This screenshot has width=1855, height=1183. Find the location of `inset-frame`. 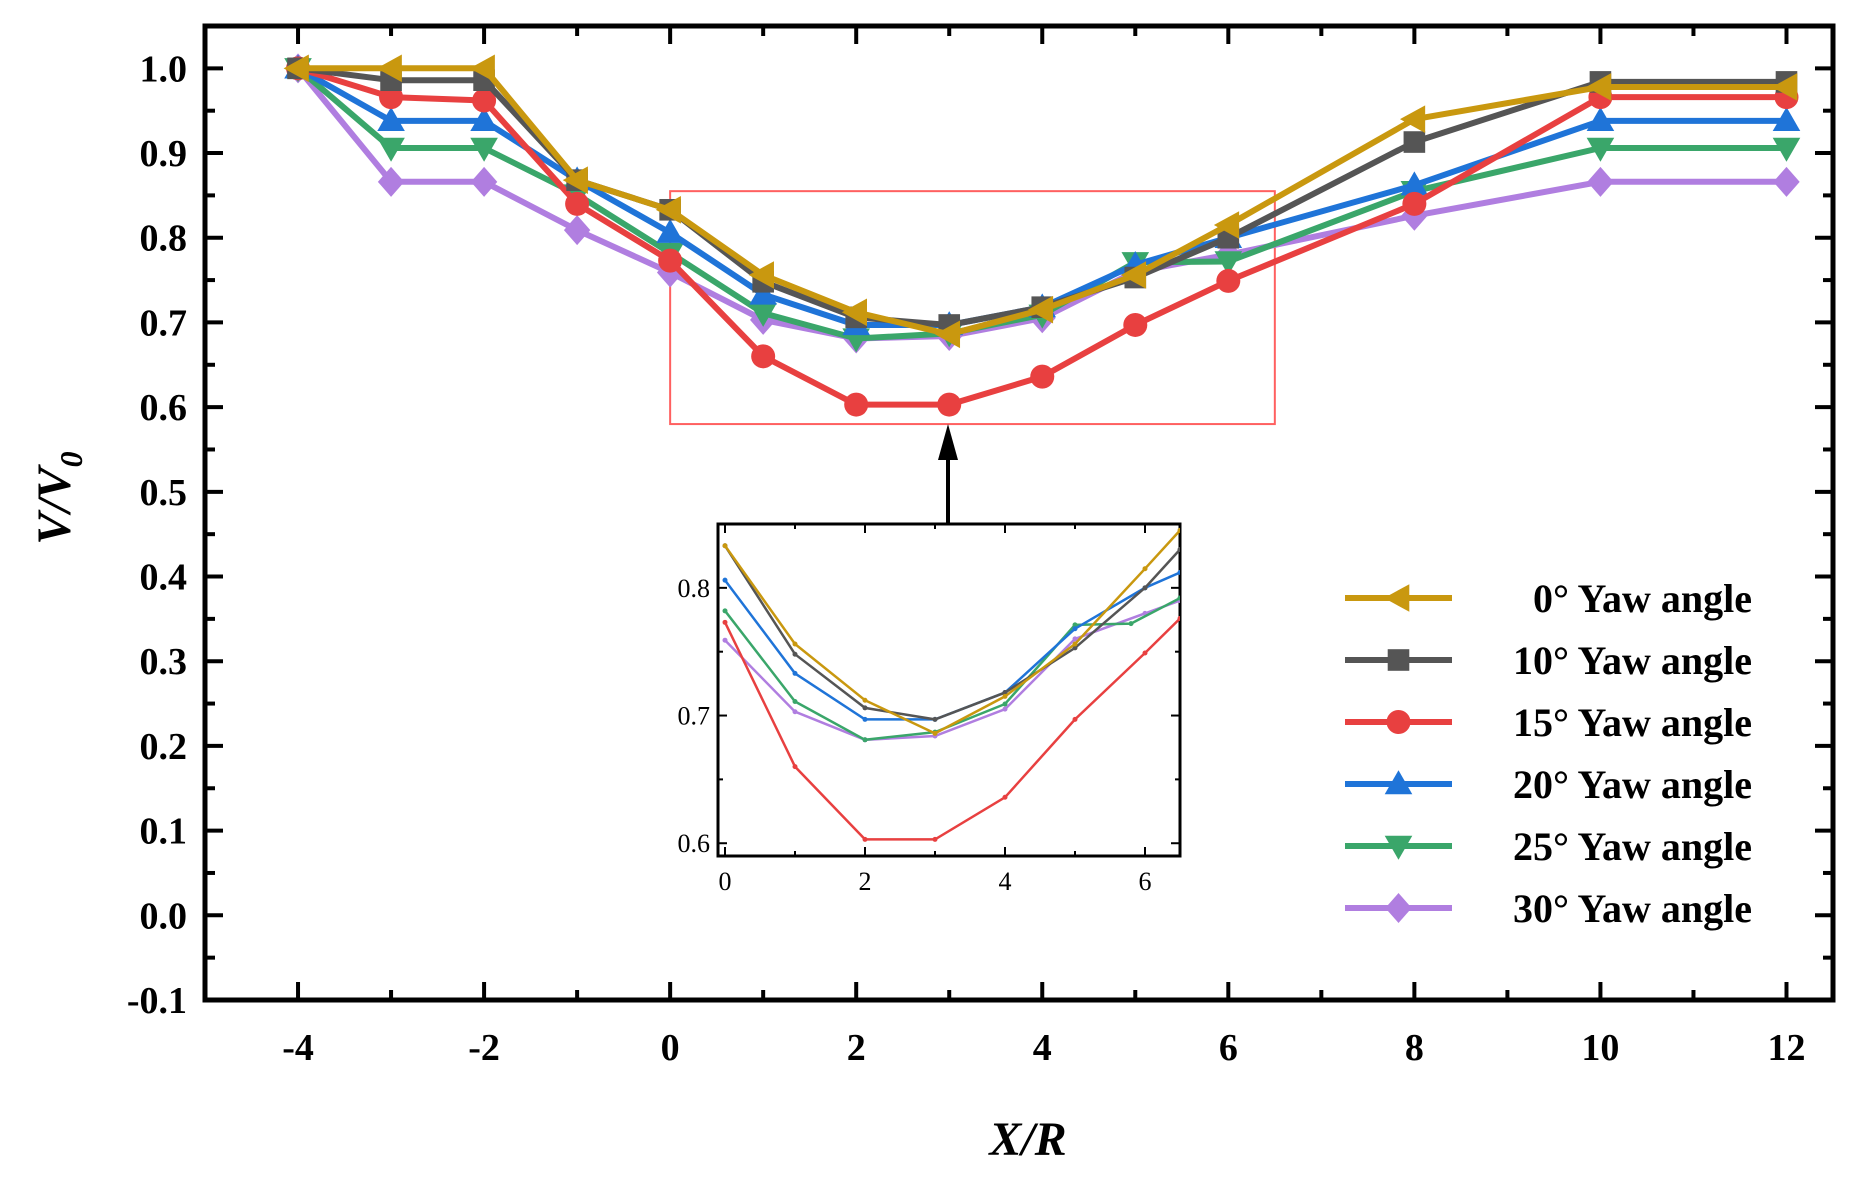

inset-frame is located at coordinates (949, 690).